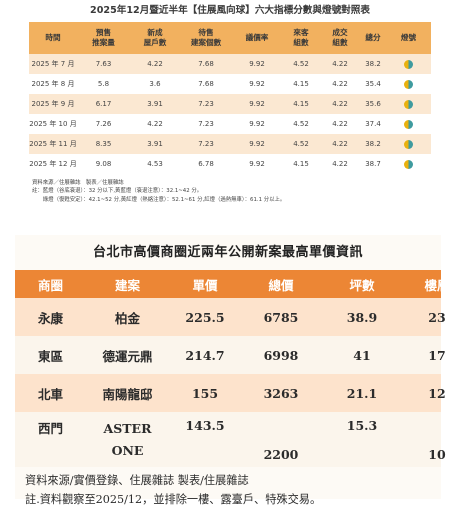  I want to click on header-cell: 單價, so click(205, 285).